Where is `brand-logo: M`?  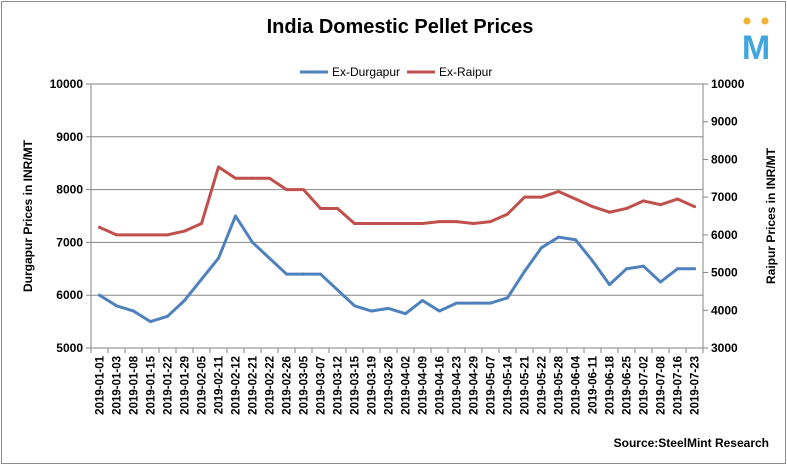 brand-logo: M is located at coordinates (756, 42).